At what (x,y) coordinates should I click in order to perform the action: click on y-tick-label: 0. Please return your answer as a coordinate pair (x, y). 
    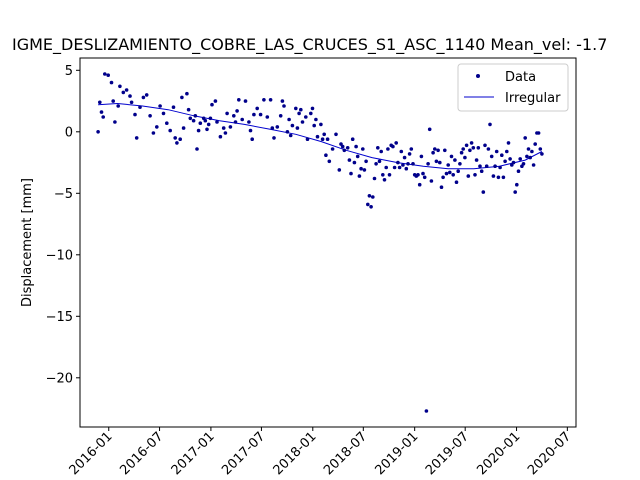
    Looking at the image, I should click on (69, 132).